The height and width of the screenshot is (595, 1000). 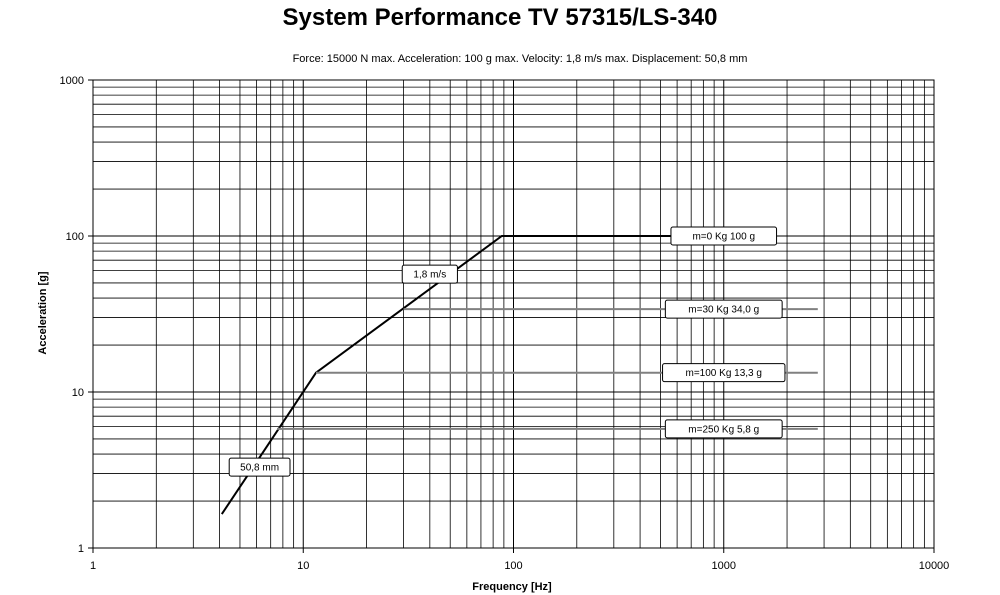 What do you see at coordinates (513, 566) in the screenshot?
I see `x-tick-label: 100` at bounding box center [513, 566].